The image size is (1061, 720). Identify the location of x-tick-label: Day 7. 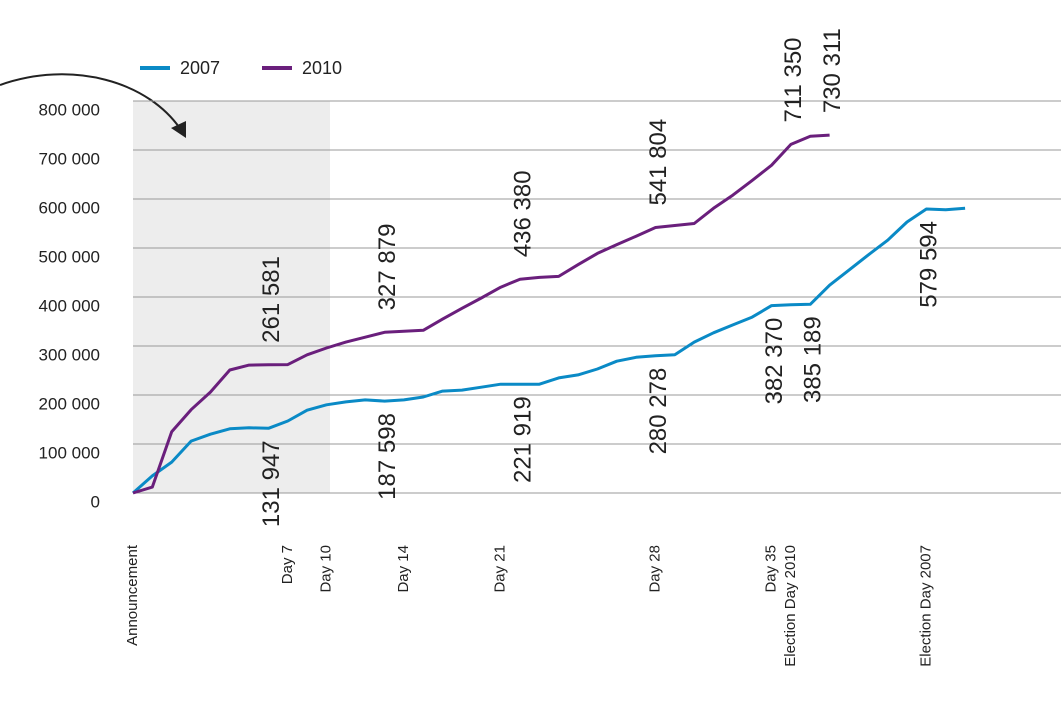
(287, 564).